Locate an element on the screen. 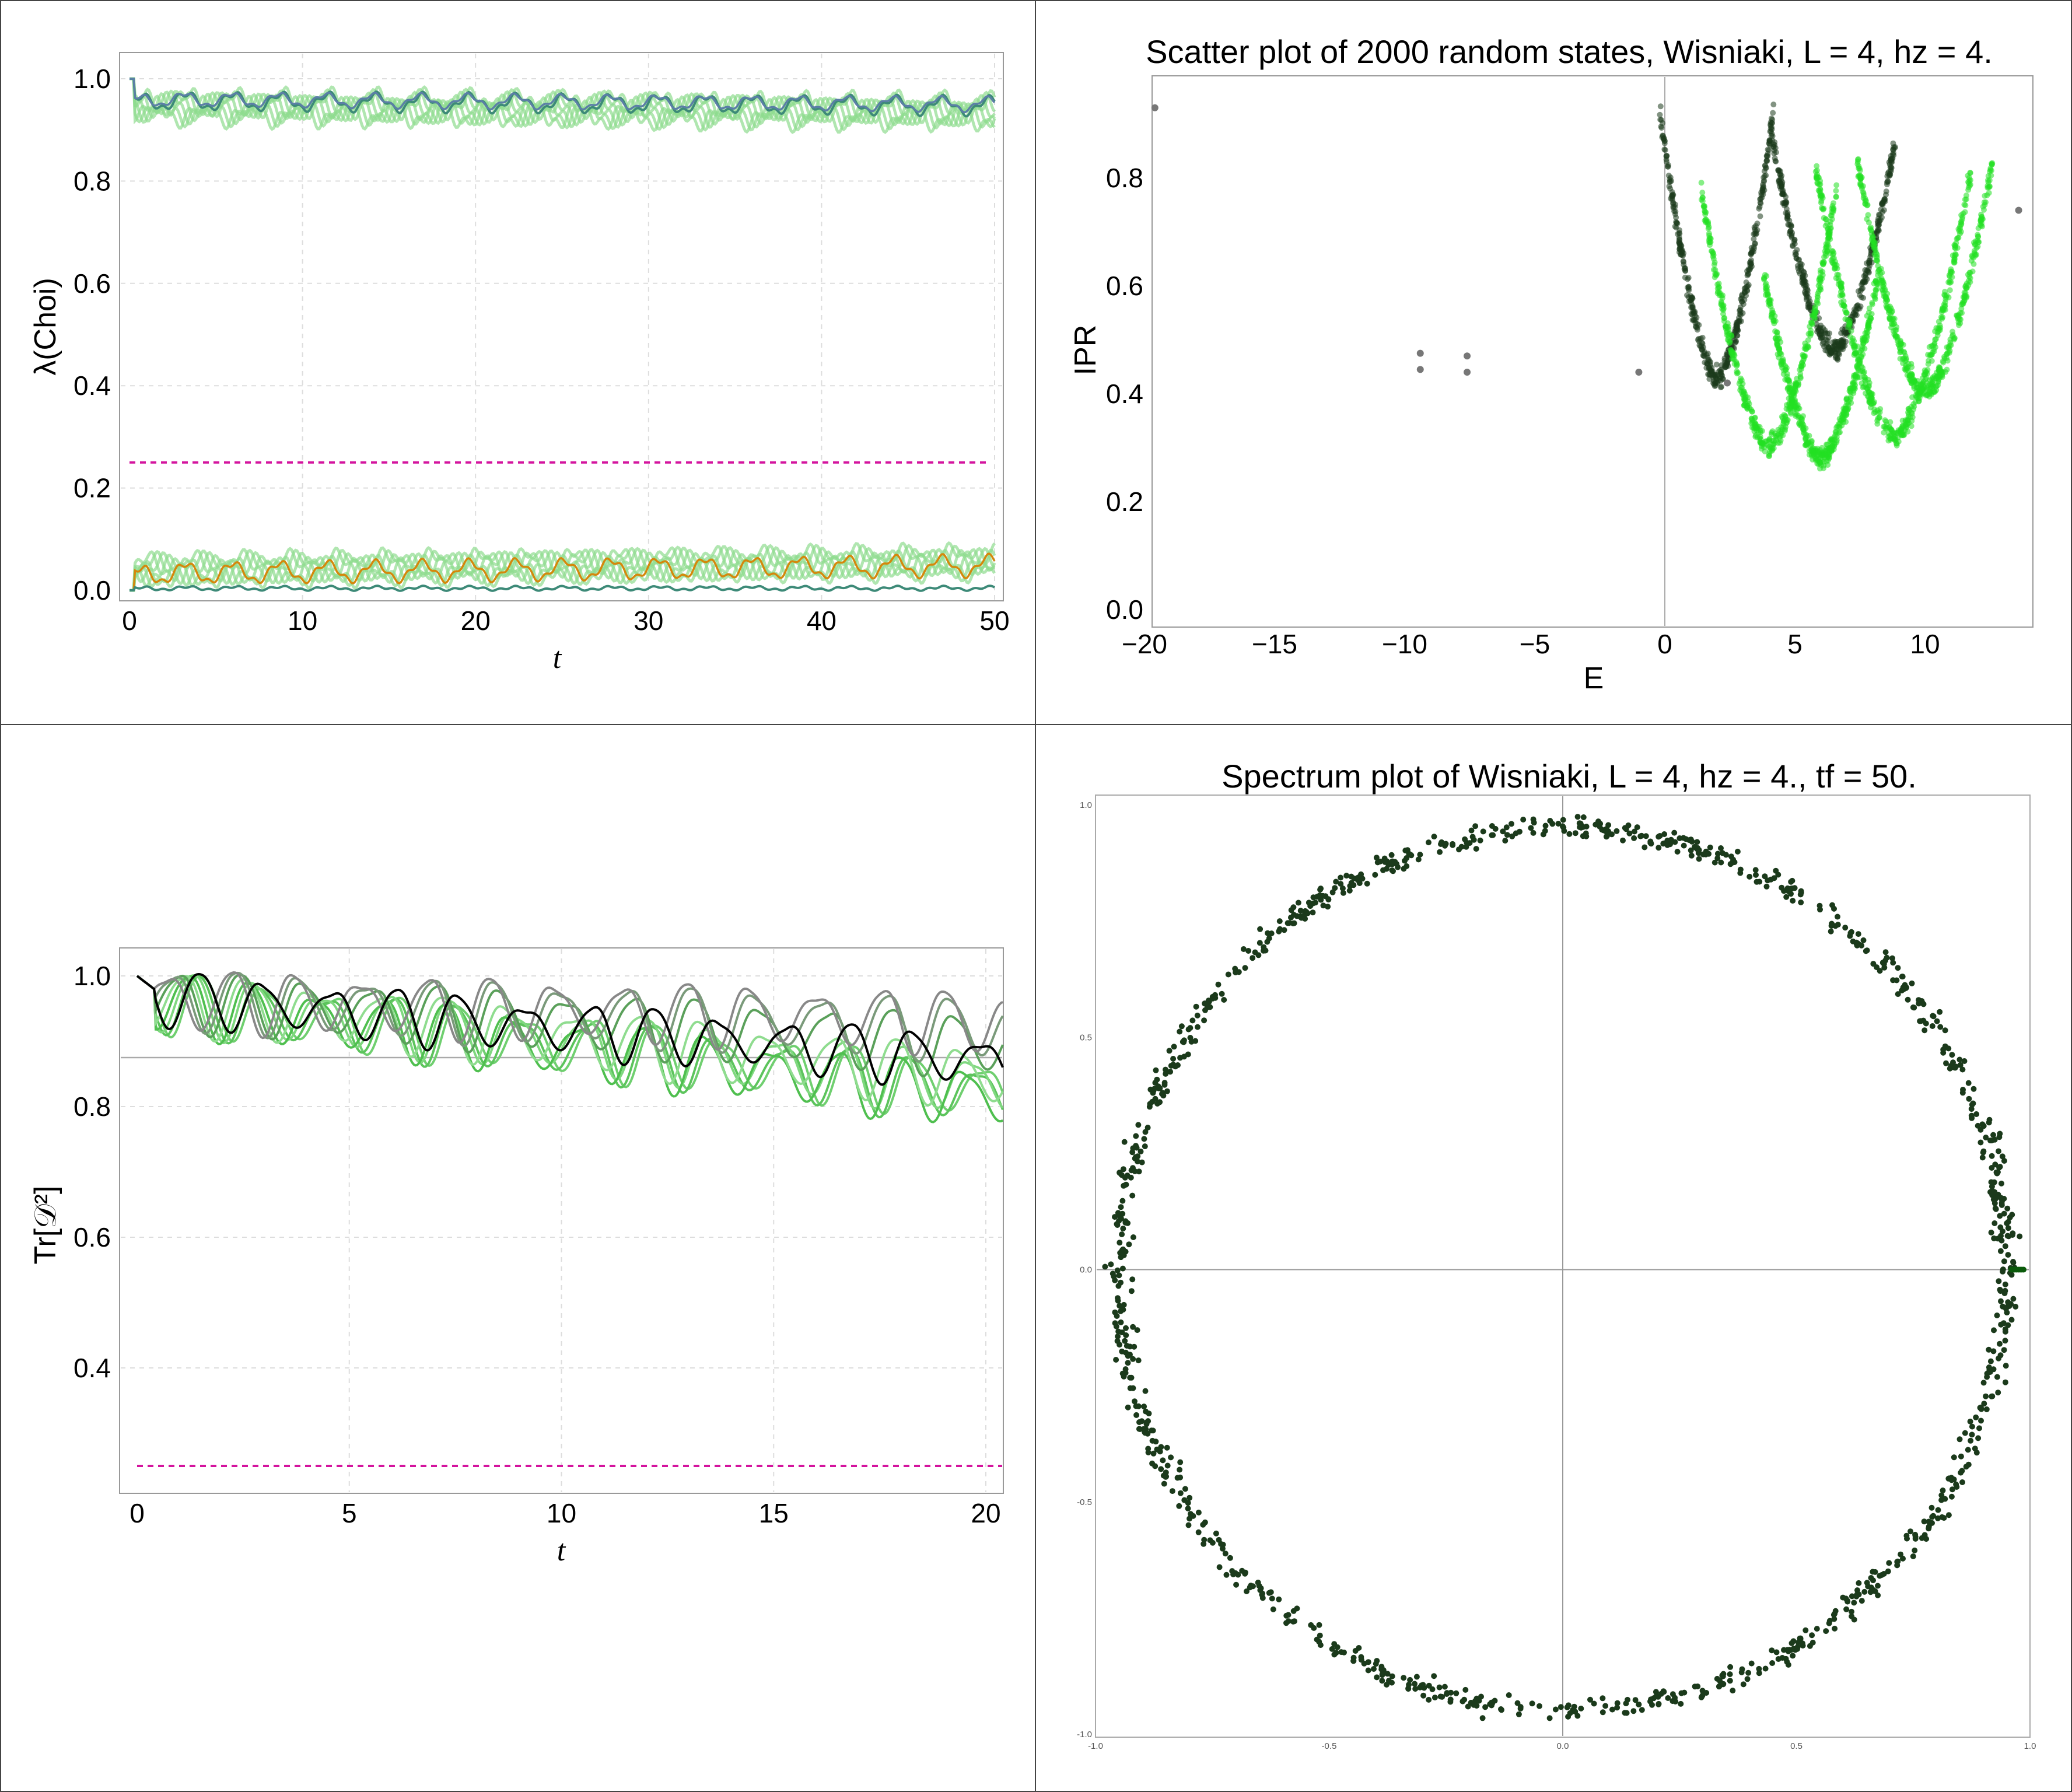 The image size is (2072, 1792). x-tick-label: 5 is located at coordinates (1795, 644).